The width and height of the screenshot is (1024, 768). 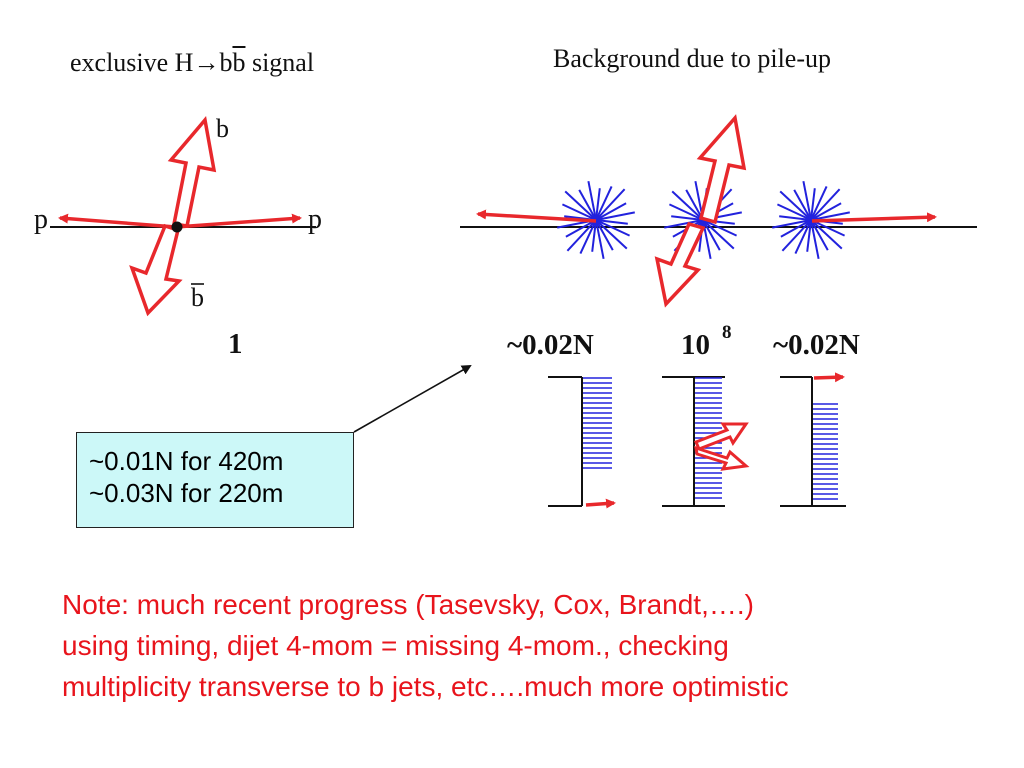 What do you see at coordinates (117, 221) in the screenshot?
I see `signal-proton-left-arrow` at bounding box center [117, 221].